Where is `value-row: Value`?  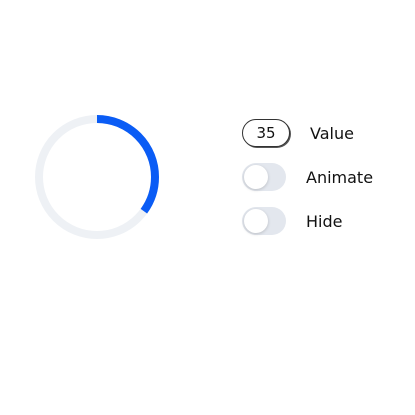 value-row: Value is located at coordinates (322, 133).